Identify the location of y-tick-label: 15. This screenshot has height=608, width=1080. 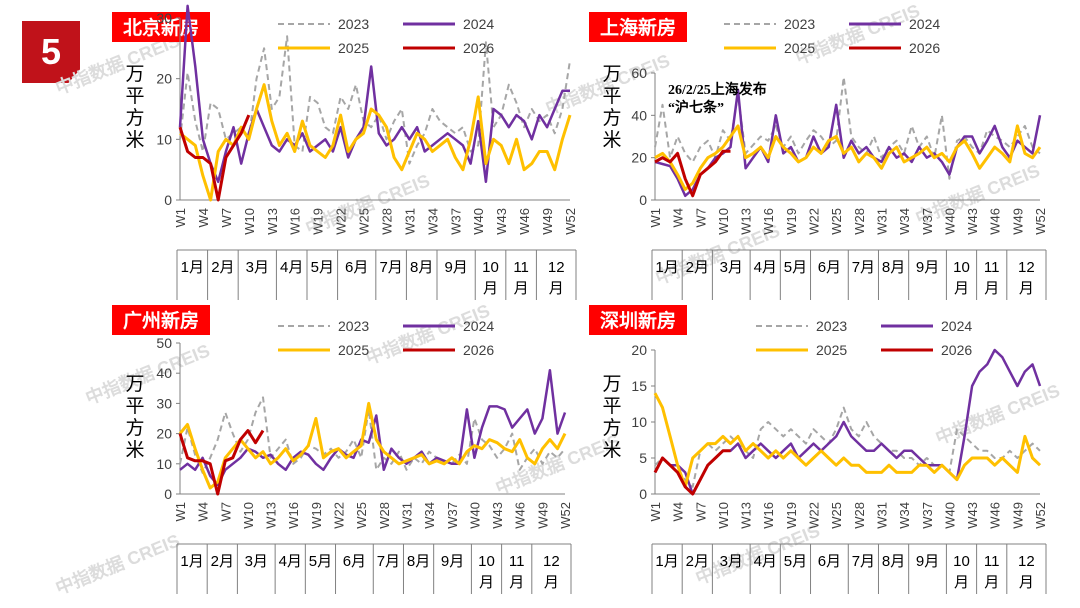
(639, 386).